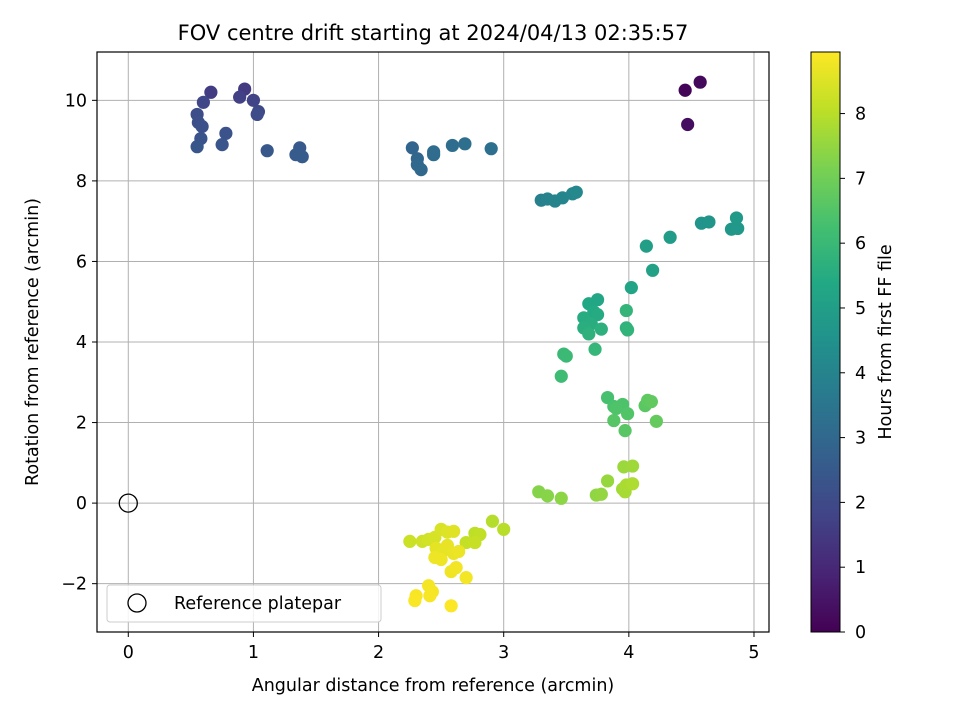 The width and height of the screenshot is (960, 720). I want to click on x-tick-label: 0, so click(128, 653).